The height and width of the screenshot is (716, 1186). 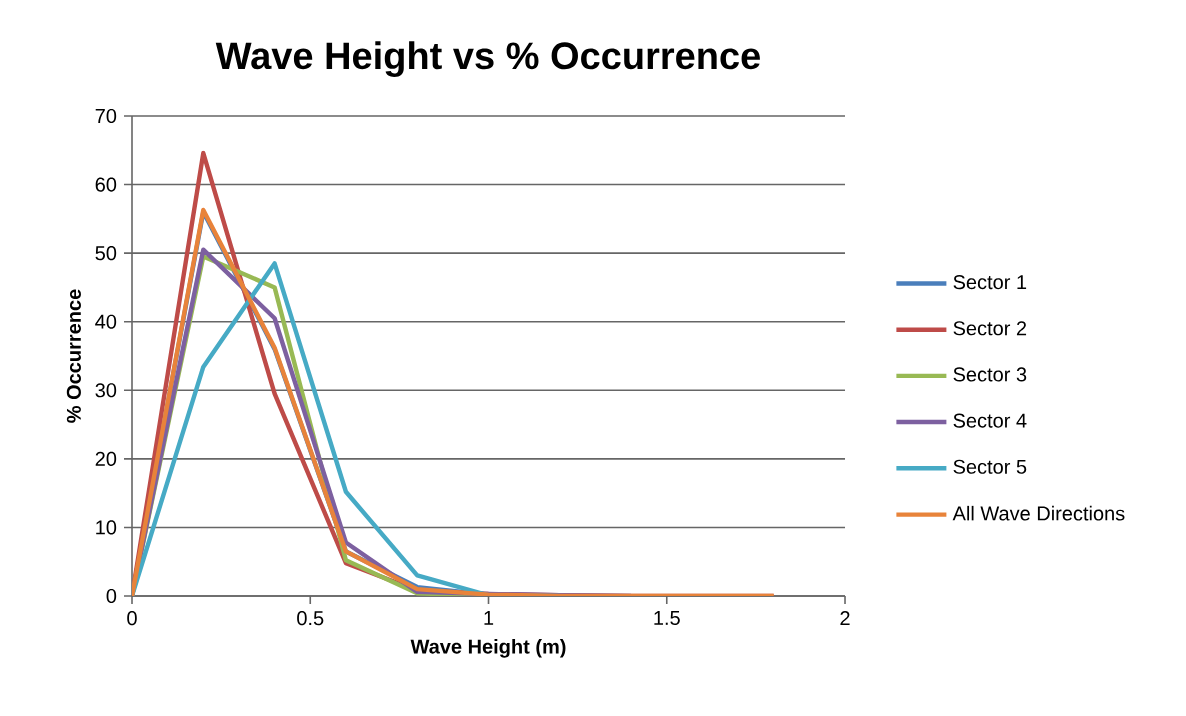 What do you see at coordinates (990, 466) in the screenshot?
I see `legend-label: Sector 5` at bounding box center [990, 466].